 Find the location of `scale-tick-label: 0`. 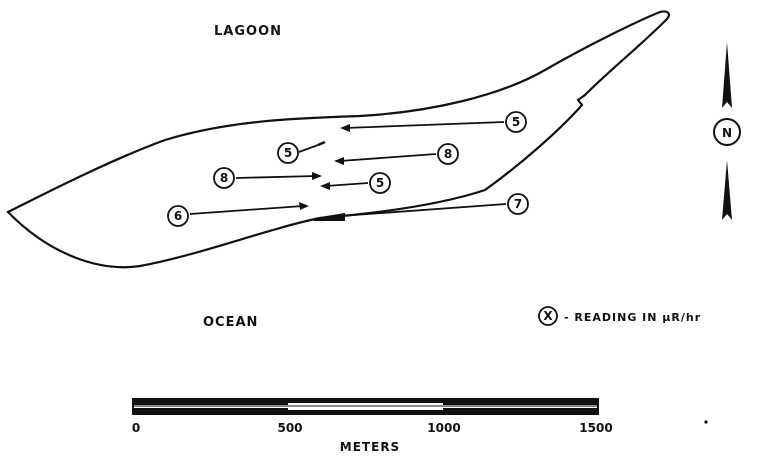

scale-tick-label: 0 is located at coordinates (136, 428).